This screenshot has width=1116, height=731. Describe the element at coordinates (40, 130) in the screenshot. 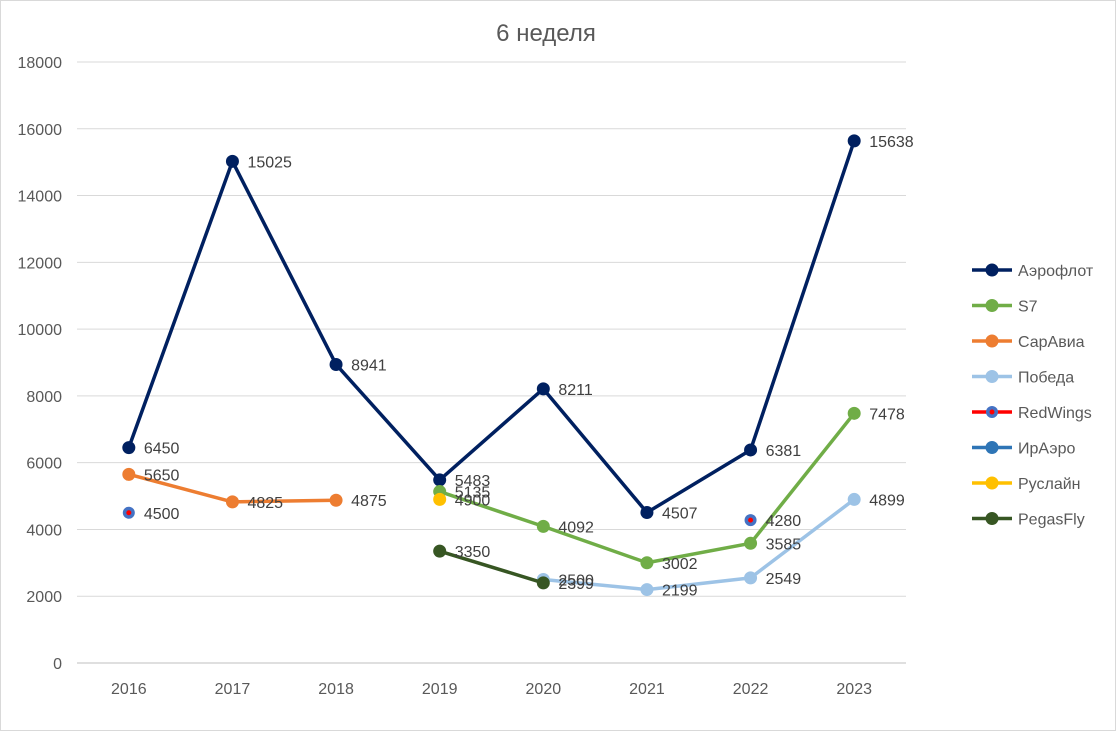

I see `y-tick-label: 16000` at that location.